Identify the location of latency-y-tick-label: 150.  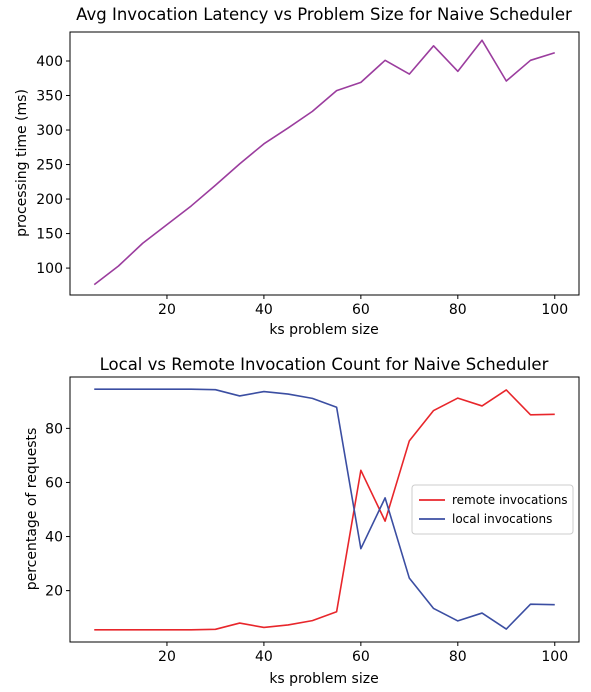
(49, 235).